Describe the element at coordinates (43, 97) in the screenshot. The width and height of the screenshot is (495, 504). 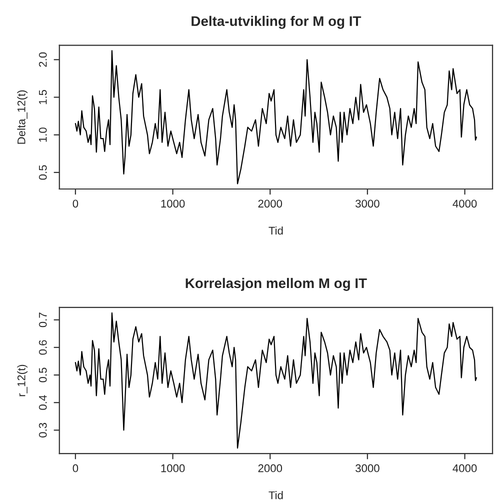
I see `y-tick-label: 1.5` at that location.